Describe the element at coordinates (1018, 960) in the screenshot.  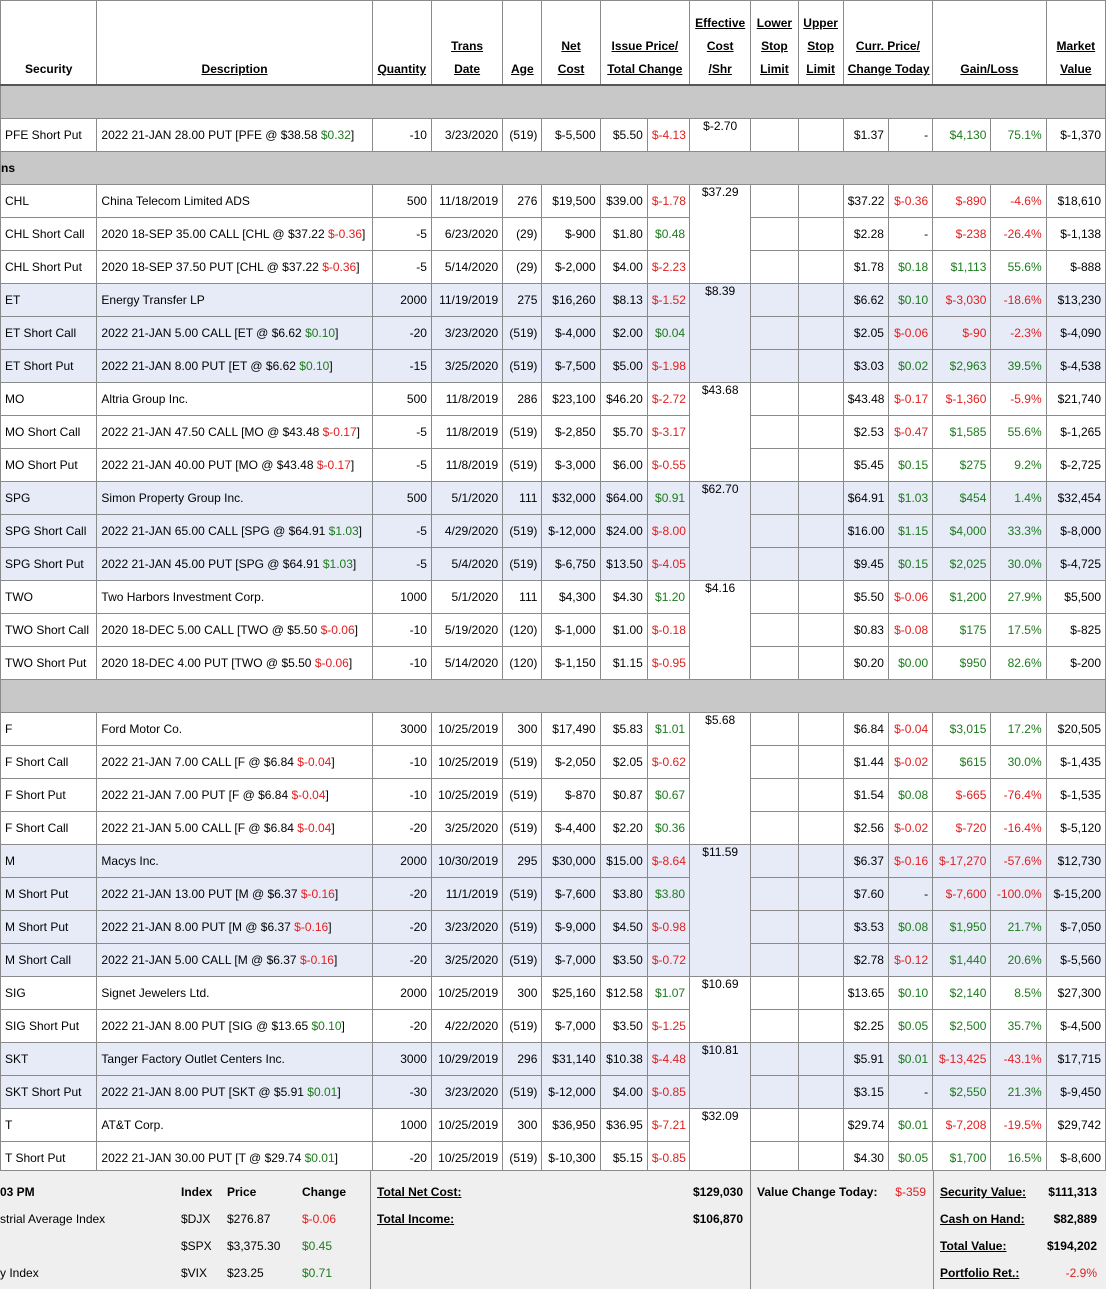
I see `gain-loss-pct-cell: 20.6%` at that location.